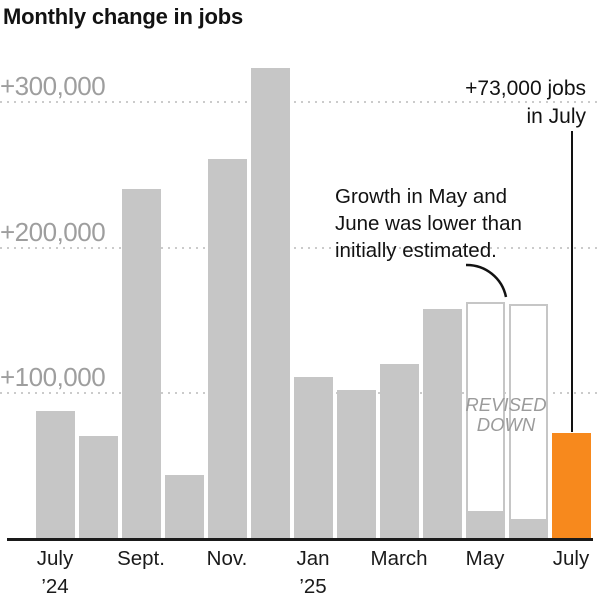  What do you see at coordinates (55, 572) in the screenshot?
I see `x-axis-tick-label: July ’24` at bounding box center [55, 572].